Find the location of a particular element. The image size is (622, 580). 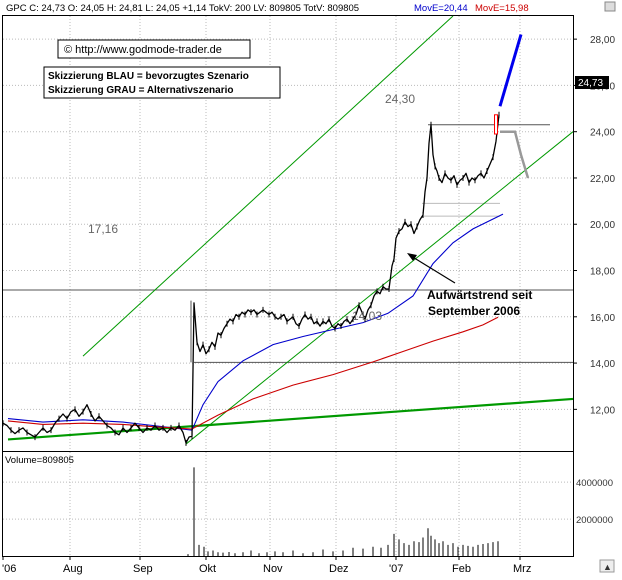

x-tick-label: Aug is located at coordinates (73, 569).